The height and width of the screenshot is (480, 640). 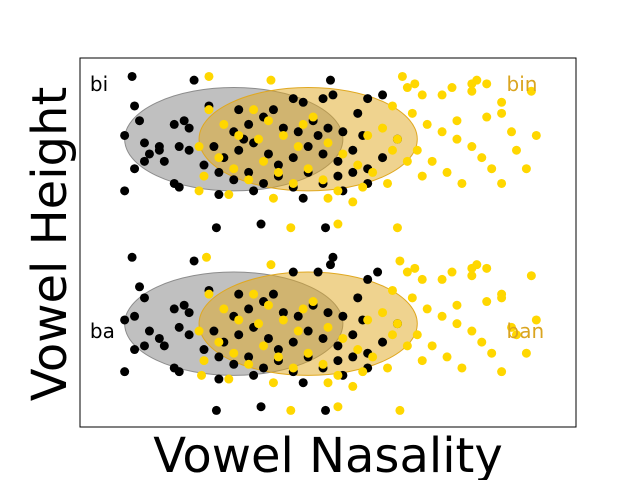 I want to click on annotation-ba: ba, so click(x=102, y=331).